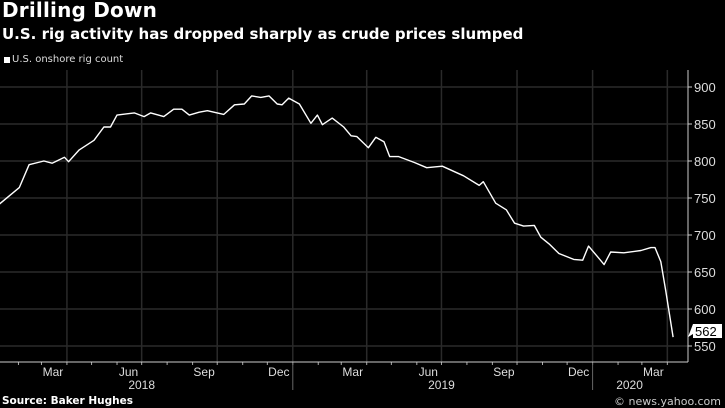 Image resolution: width=725 pixels, height=408 pixels. What do you see at coordinates (705, 124) in the screenshot?
I see `y-tick-label: 850` at bounding box center [705, 124].